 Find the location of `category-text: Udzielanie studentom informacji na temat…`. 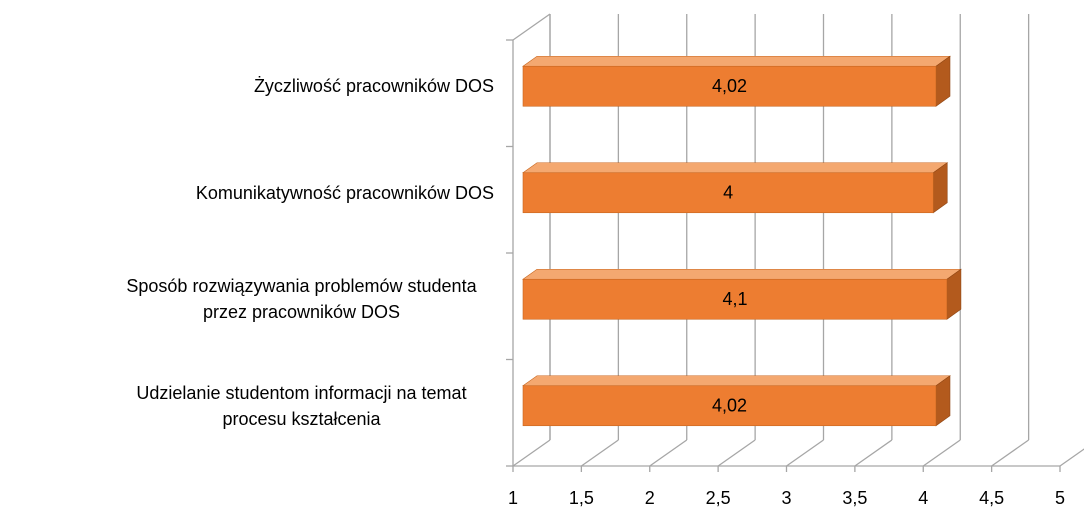

category-text: Udzielanie studentom informacji na temat… is located at coordinates (301, 405).